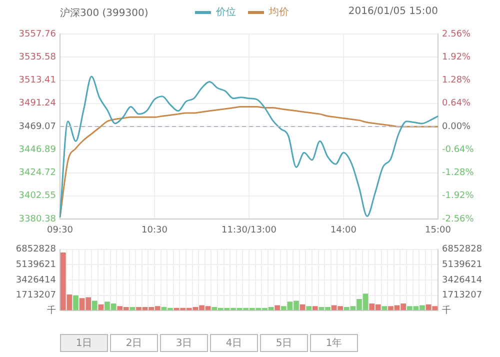 This screenshot has width=500, height=357. What do you see at coordinates (458, 196) in the screenshot?
I see `y2-tick-label: -1.92%` at bounding box center [458, 196].